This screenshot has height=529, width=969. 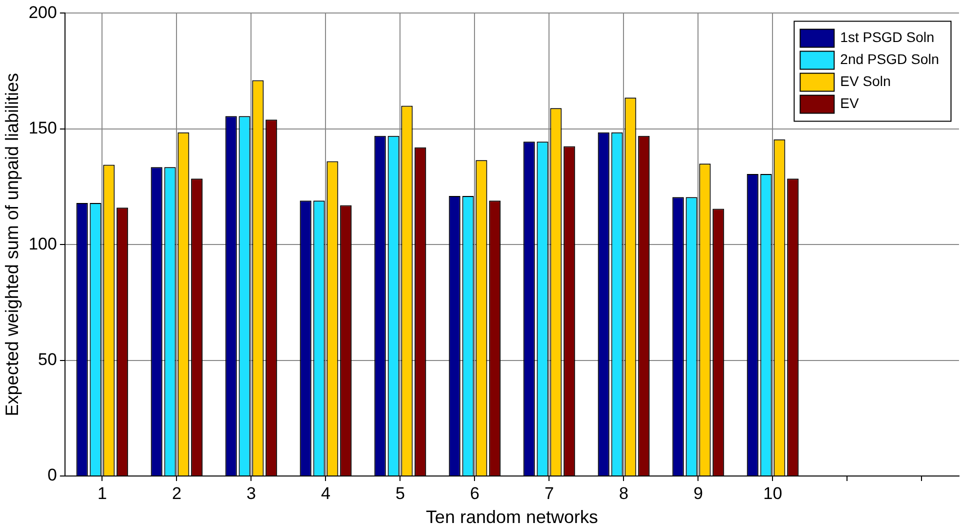 What do you see at coordinates (42, 12) in the screenshot?
I see `y-tick-label: 200` at bounding box center [42, 12].